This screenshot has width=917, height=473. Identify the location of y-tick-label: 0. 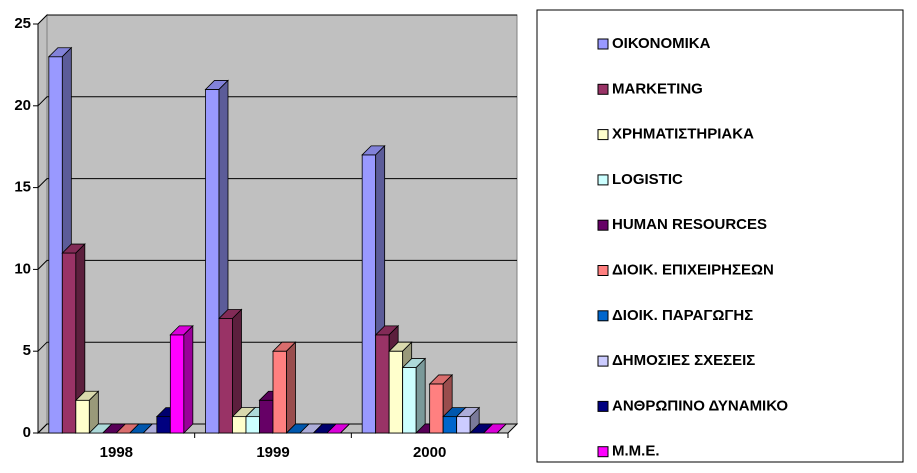
(27, 432).